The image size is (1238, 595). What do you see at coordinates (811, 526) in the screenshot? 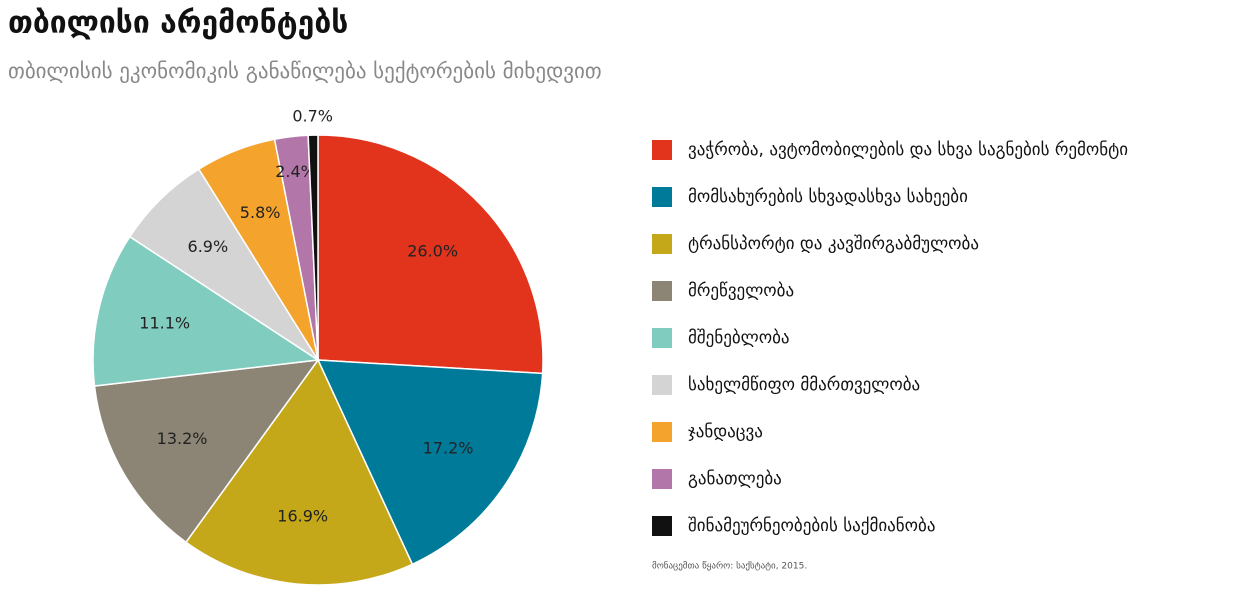
I see `legend-label: შინამეურნეობების საქმიანობა` at bounding box center [811, 526].